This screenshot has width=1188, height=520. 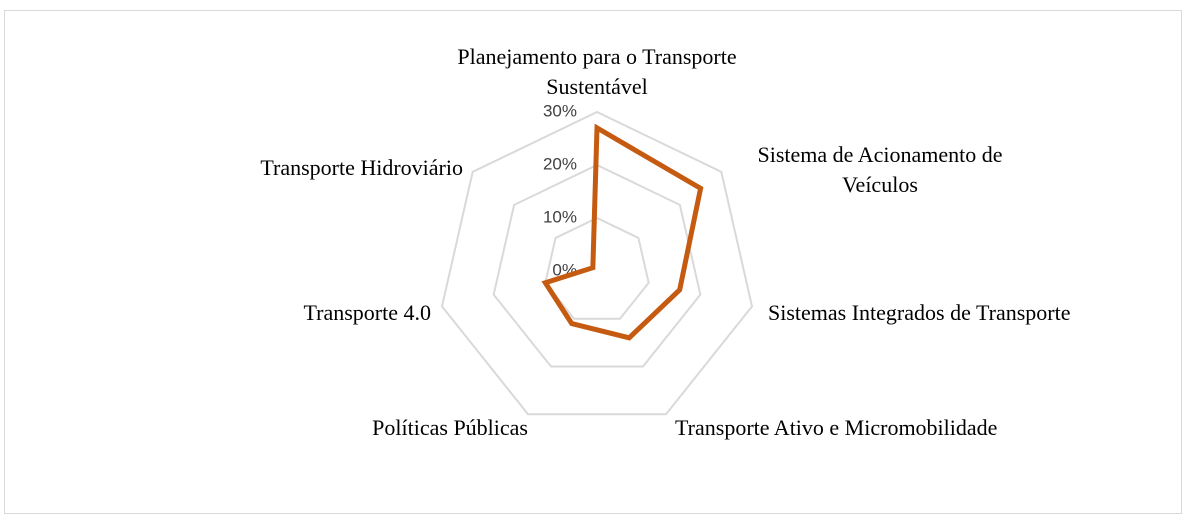 What do you see at coordinates (919, 312) in the screenshot?
I see `category-label: Sistemas Integrados de Transporte` at bounding box center [919, 312].